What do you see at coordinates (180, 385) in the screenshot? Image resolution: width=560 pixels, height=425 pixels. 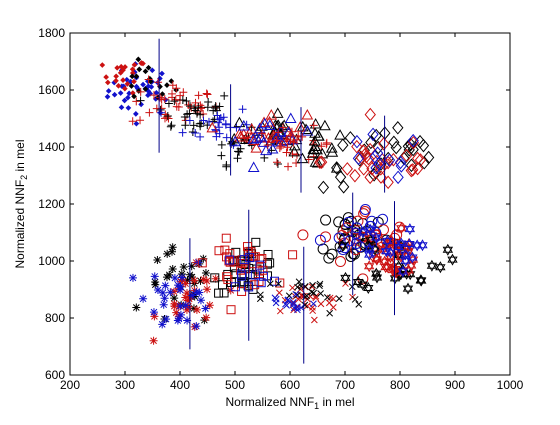 I see `x-tick-label: 400` at bounding box center [180, 385].